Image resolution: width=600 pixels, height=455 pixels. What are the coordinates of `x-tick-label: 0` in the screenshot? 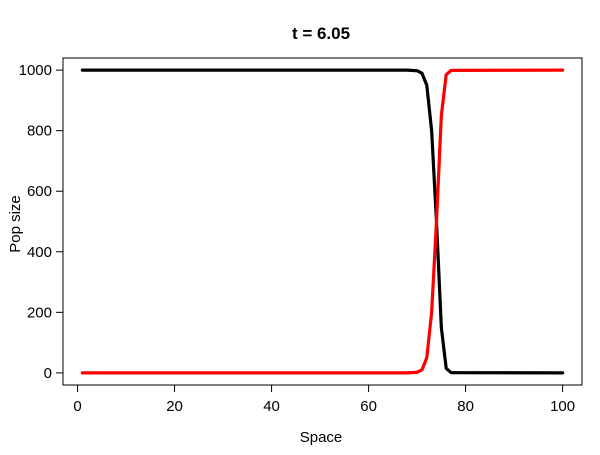 It's located at (77, 406).